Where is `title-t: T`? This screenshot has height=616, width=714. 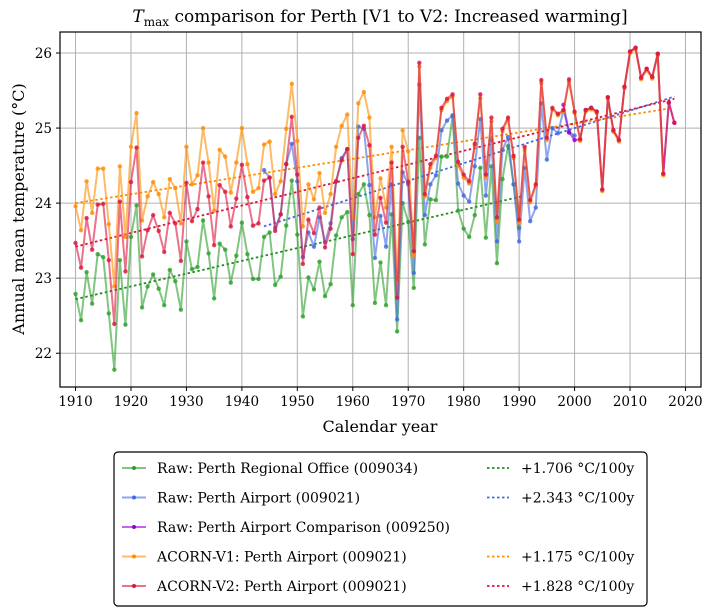 title-t: T is located at coordinates (138, 17).